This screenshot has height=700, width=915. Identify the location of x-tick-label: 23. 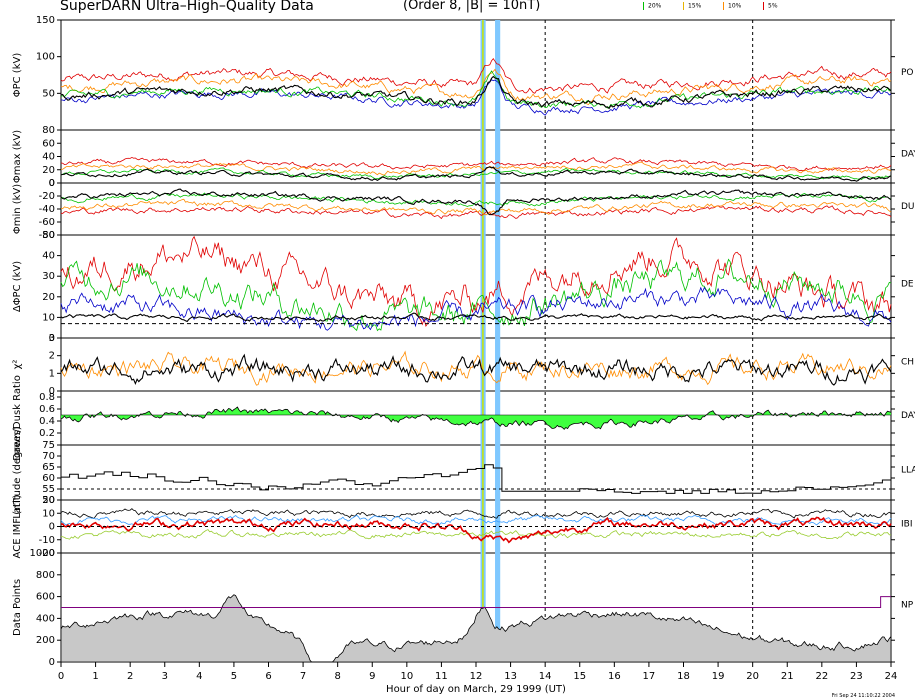
(856, 676).